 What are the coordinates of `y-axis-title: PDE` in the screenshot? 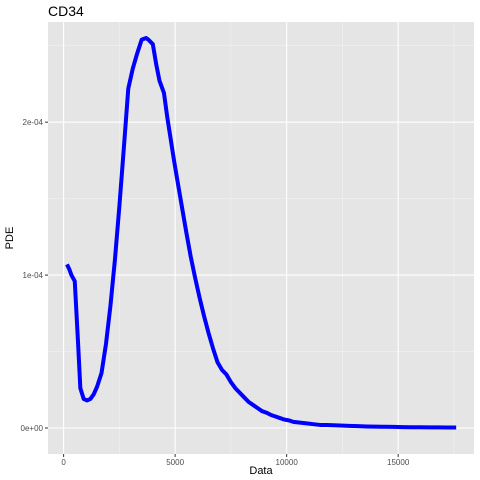 It's located at (10, 238).